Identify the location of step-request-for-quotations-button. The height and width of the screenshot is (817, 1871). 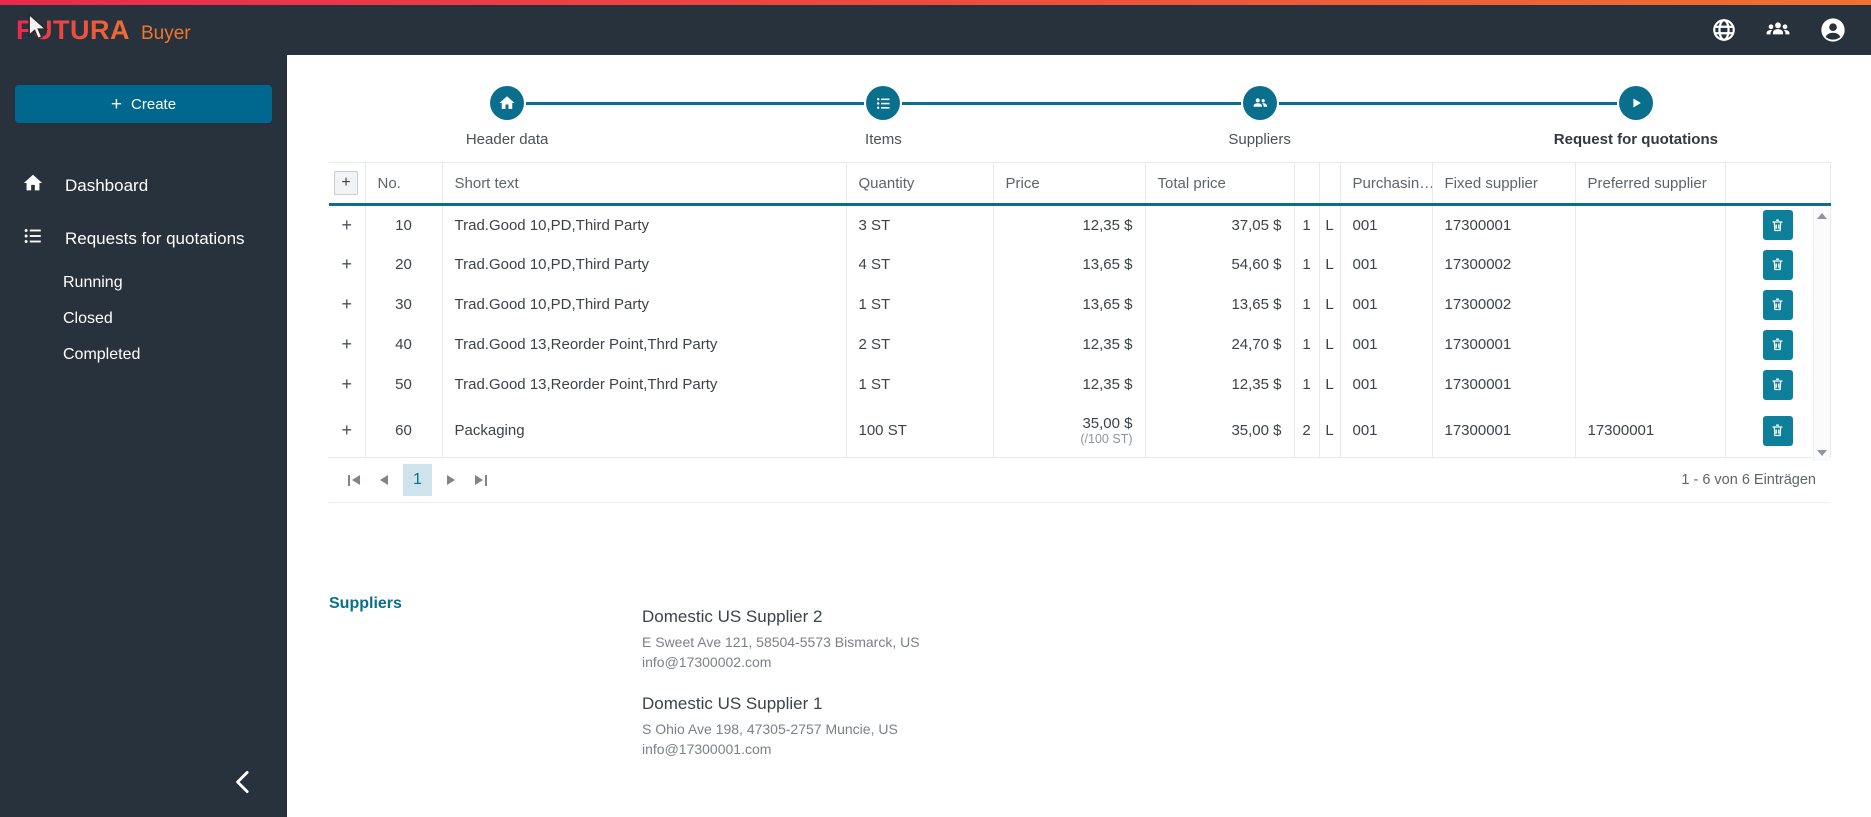
(1635, 103).